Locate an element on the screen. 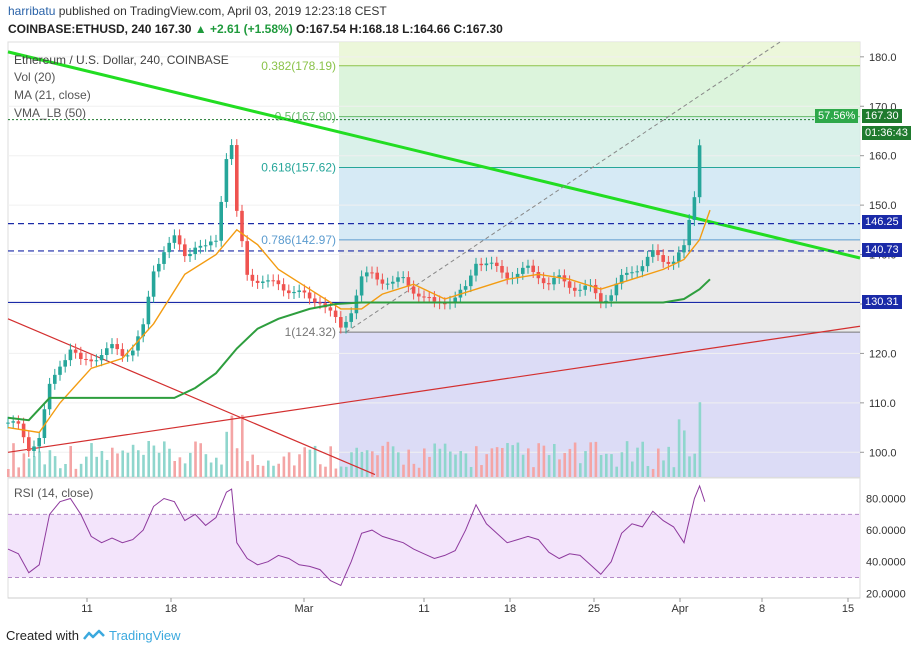 This screenshot has width=922, height=654. rsi-tick-label: 40.0000 is located at coordinates (886, 563).